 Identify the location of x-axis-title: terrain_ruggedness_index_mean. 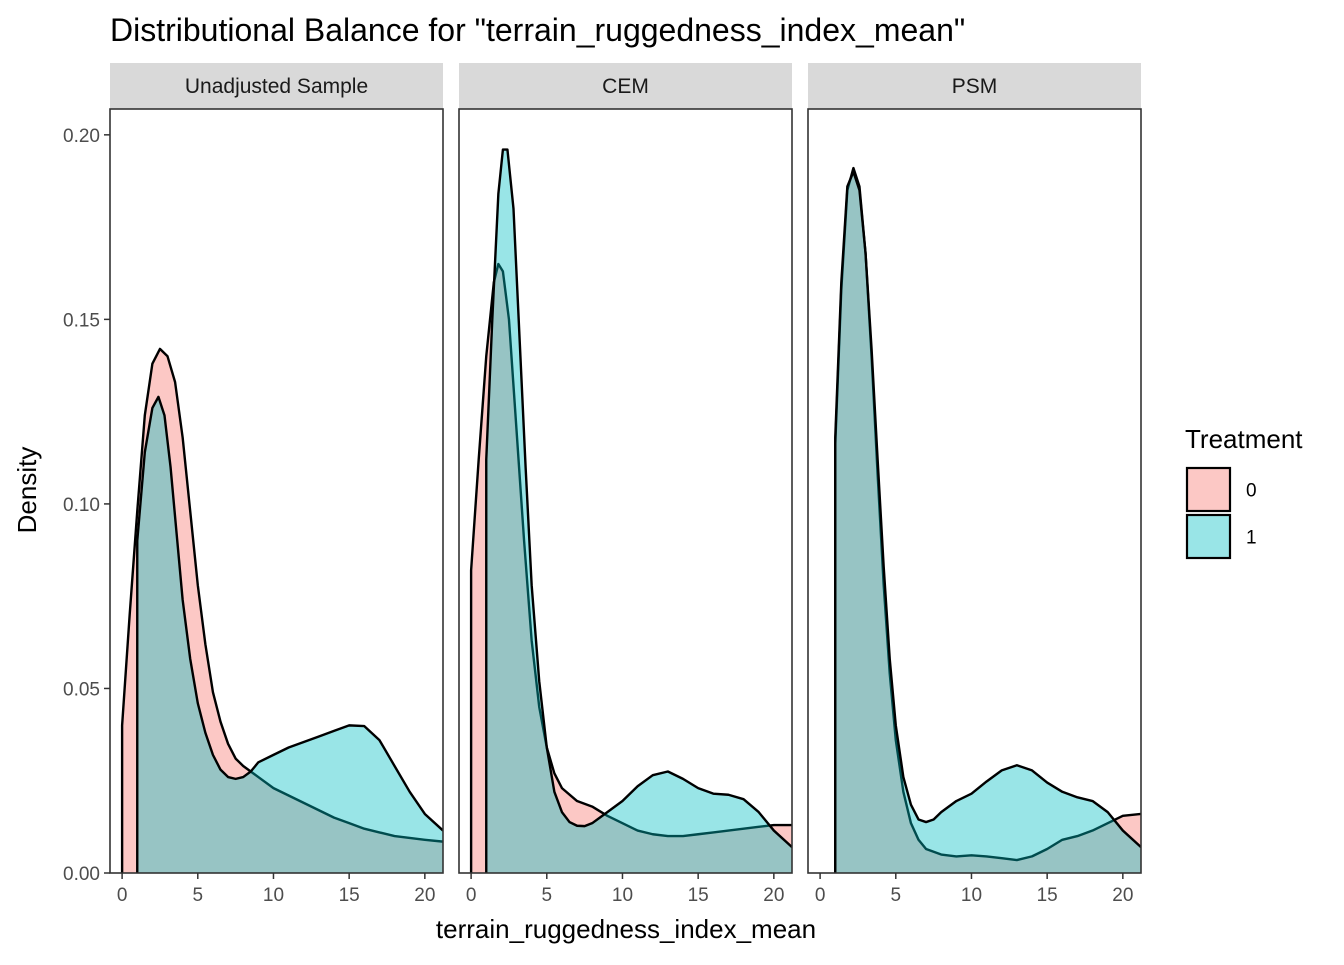
(626, 929).